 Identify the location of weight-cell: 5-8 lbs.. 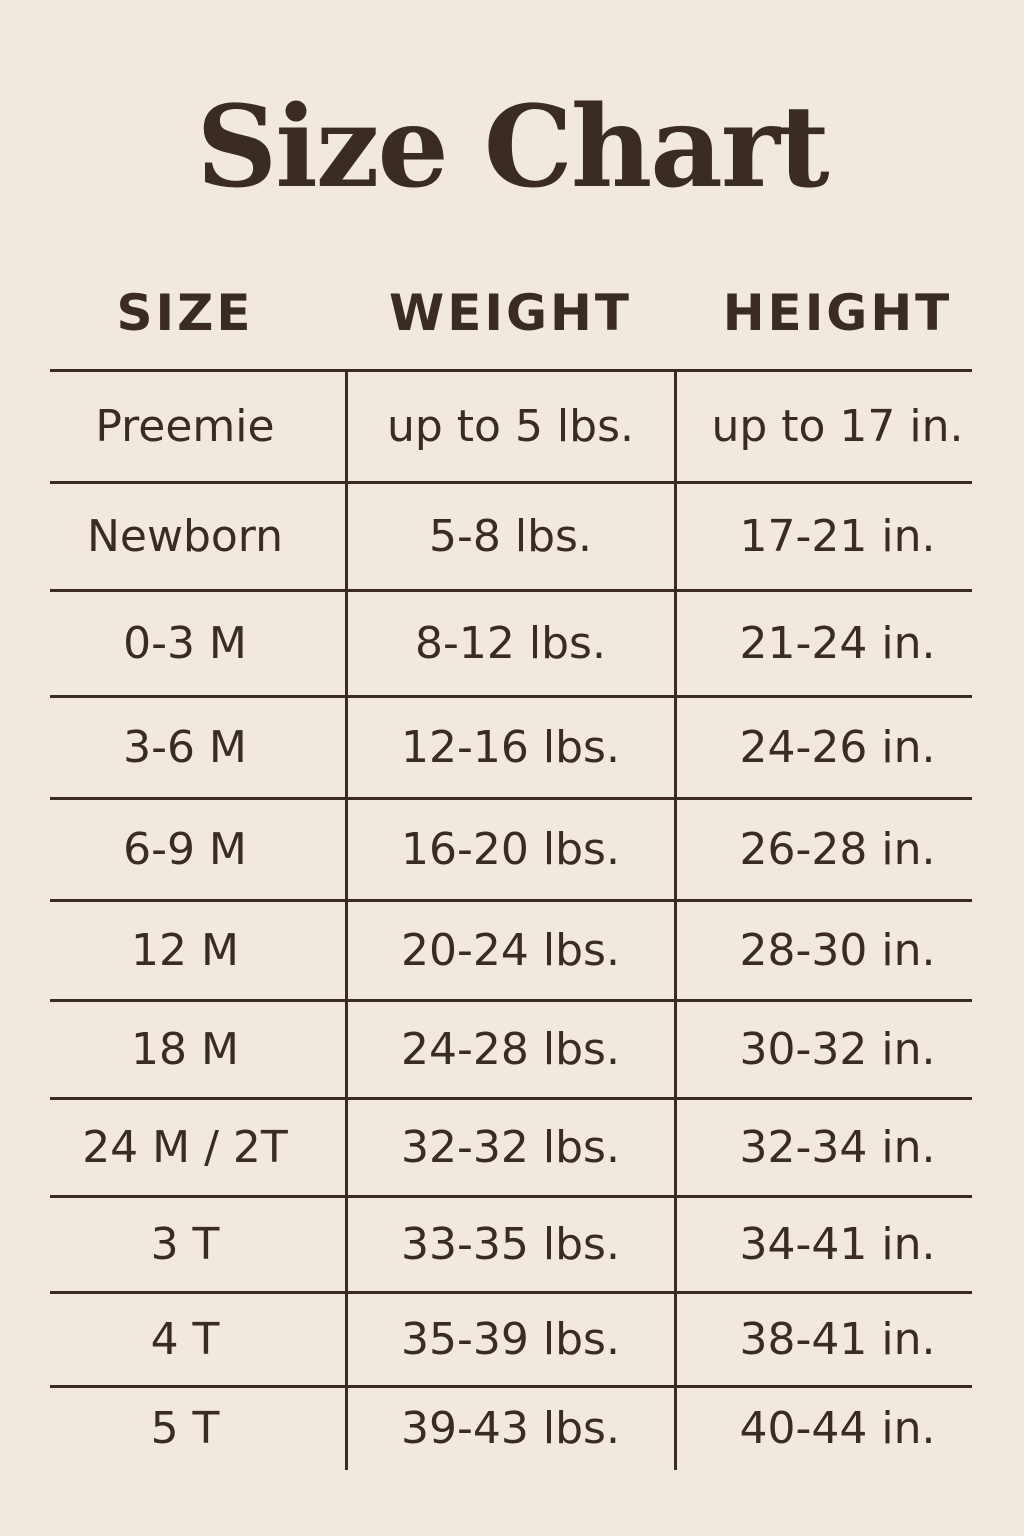
(510, 536).